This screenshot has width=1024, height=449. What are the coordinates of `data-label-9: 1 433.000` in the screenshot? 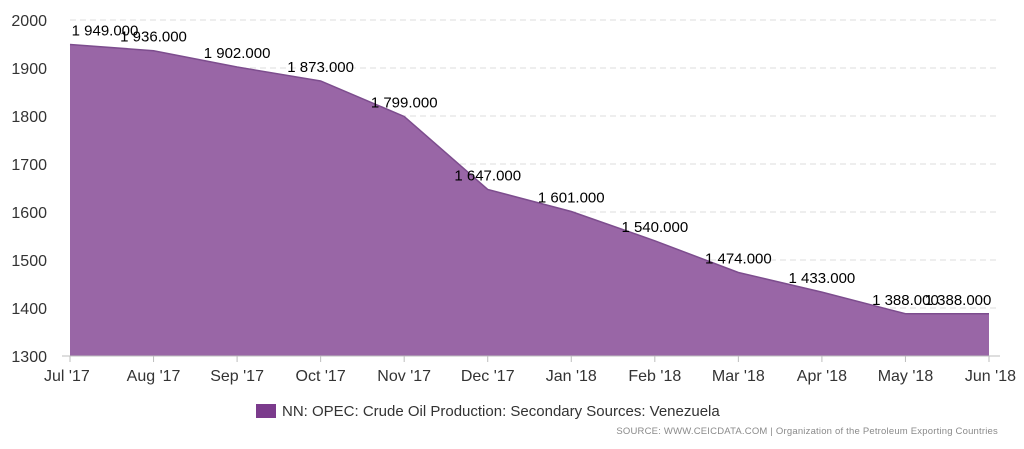 It's located at (822, 278).